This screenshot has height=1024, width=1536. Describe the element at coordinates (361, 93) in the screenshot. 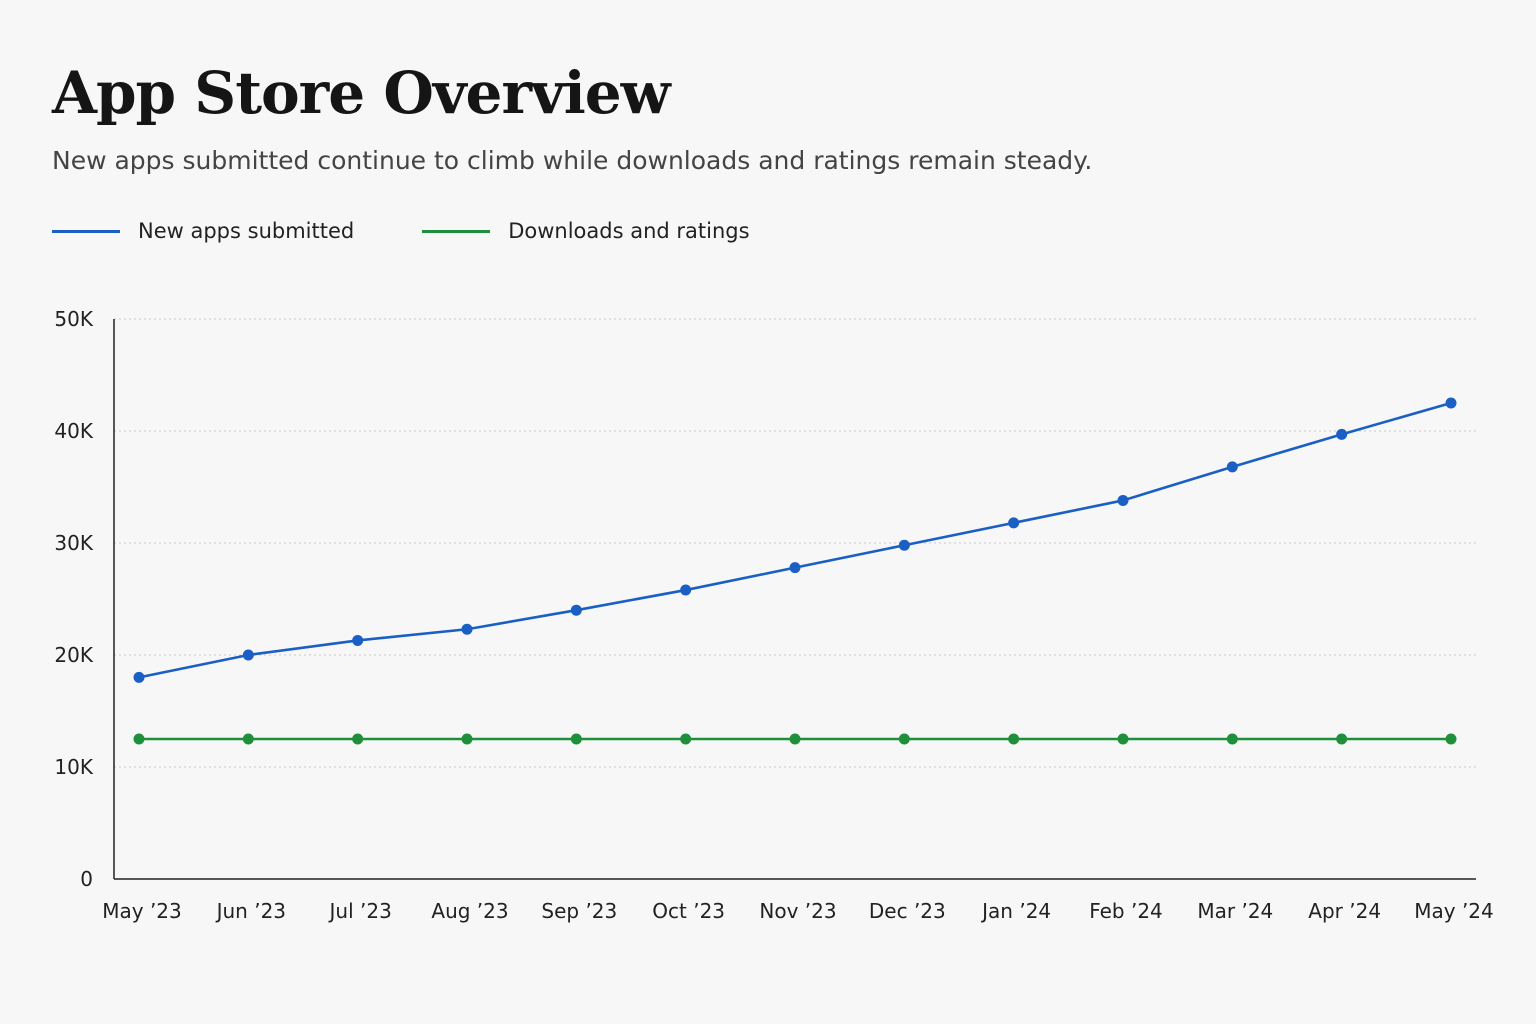

I see `page-title: App Store Overview` at that location.